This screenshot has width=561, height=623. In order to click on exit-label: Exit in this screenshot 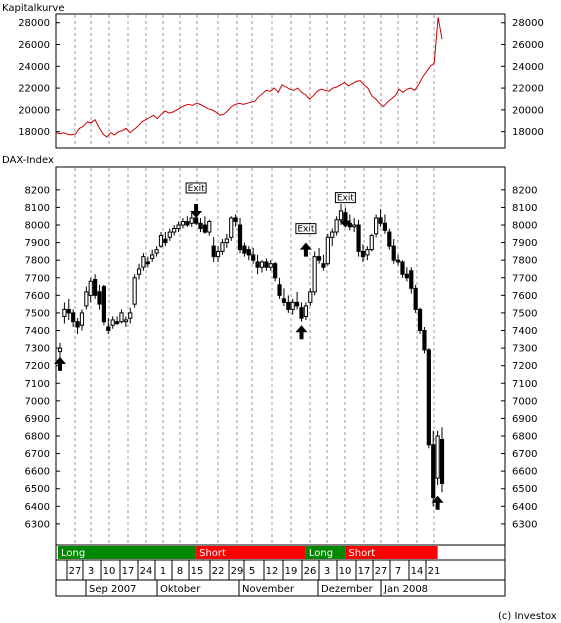, I will do `click(306, 230)`.